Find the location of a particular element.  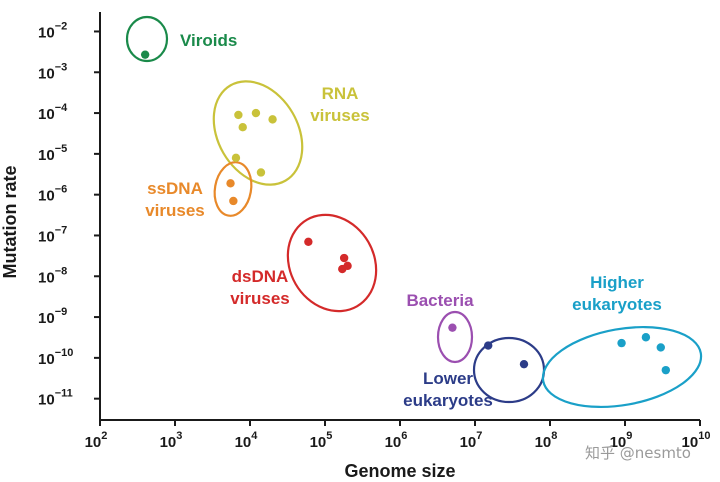

group-label: ssDNA viruses is located at coordinates (175, 199).